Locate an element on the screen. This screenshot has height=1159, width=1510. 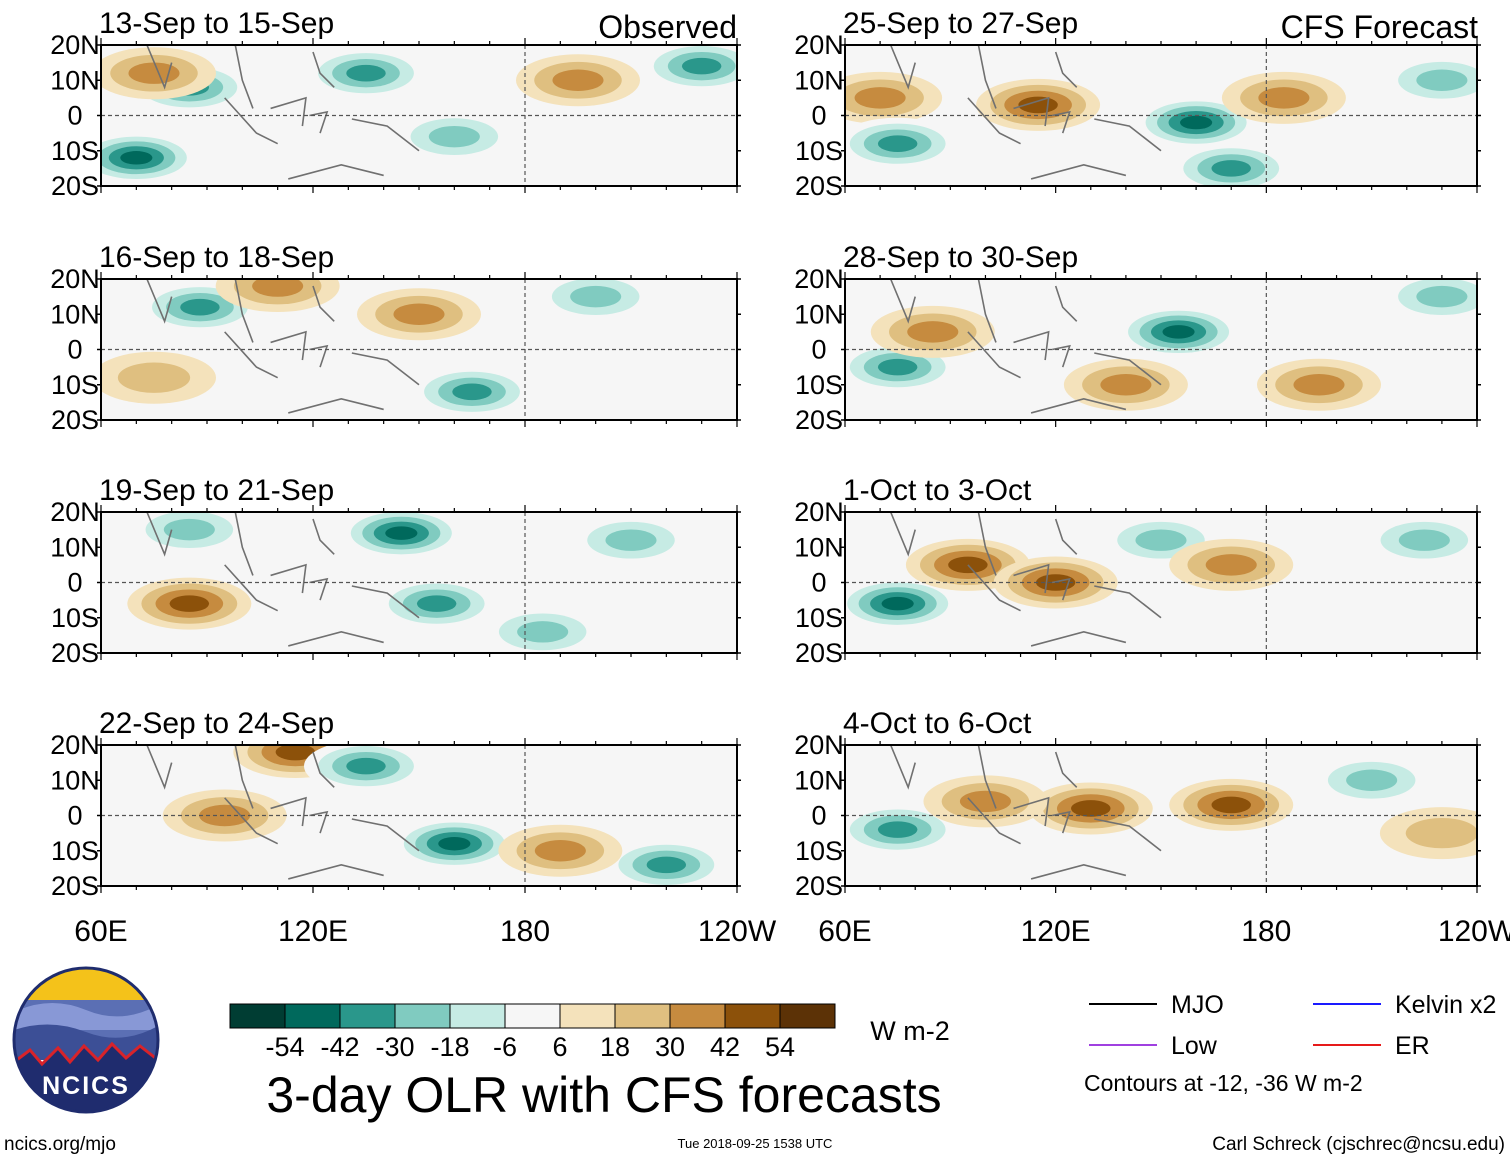
colorbar-tick-label: -18 is located at coordinates (449, 1047).